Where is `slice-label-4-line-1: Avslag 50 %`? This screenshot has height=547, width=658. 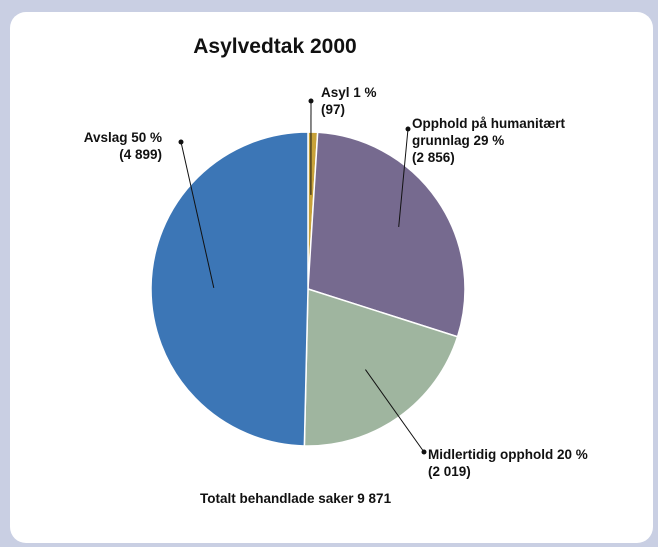
slice-label-4-line-1: Avslag 50 % is located at coordinates (123, 137).